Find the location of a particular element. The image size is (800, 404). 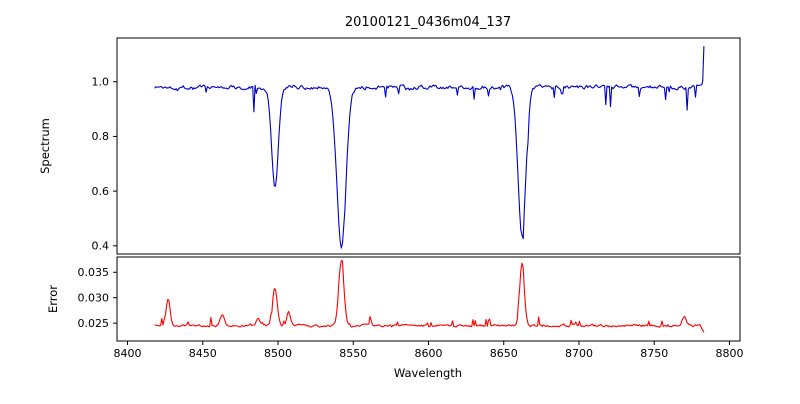

error-y-tick-label: 0.025 is located at coordinates (94, 323).